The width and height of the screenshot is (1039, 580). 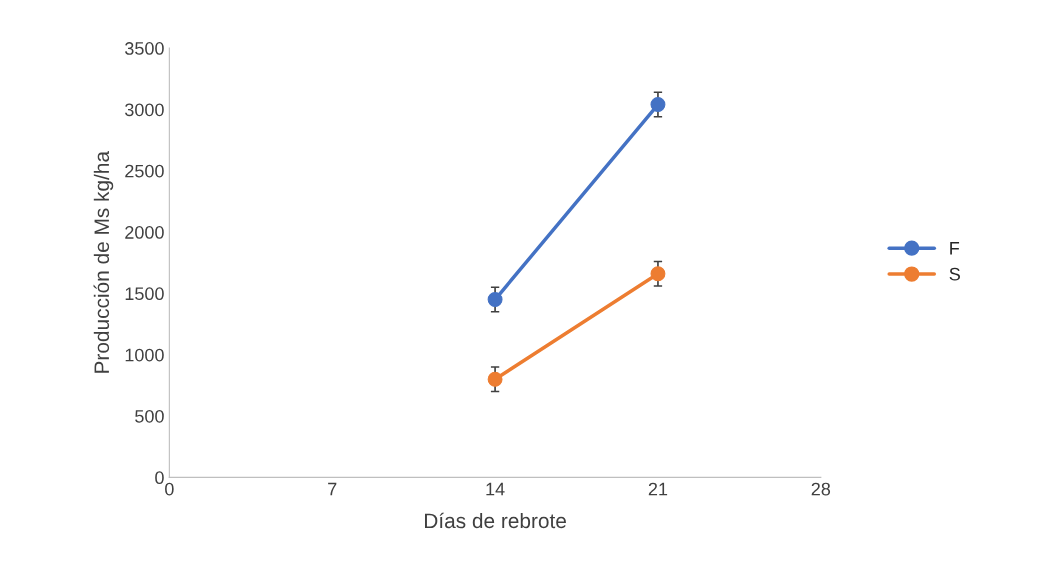 I want to click on y-tick-label: 3500, so click(x=144, y=48).